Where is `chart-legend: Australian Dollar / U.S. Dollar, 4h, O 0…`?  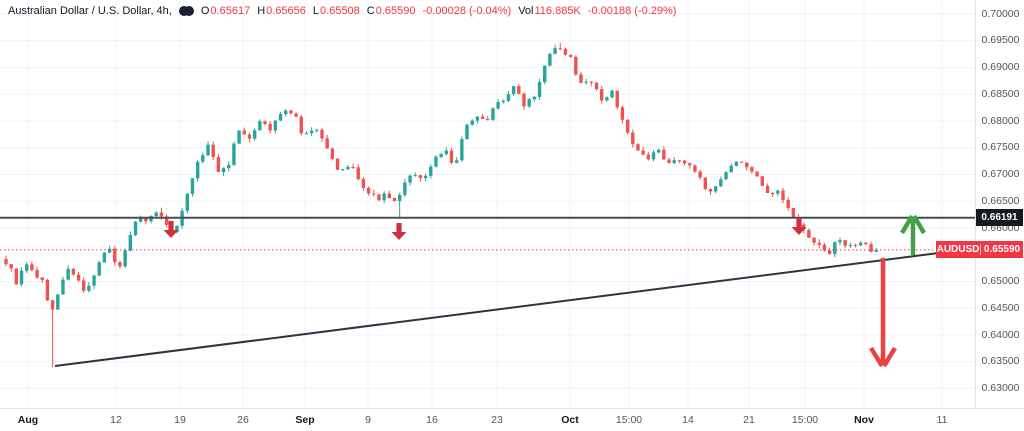 chart-legend: Australian Dollar / U.S. Dollar, 4h, O 0… is located at coordinates (342, 11).